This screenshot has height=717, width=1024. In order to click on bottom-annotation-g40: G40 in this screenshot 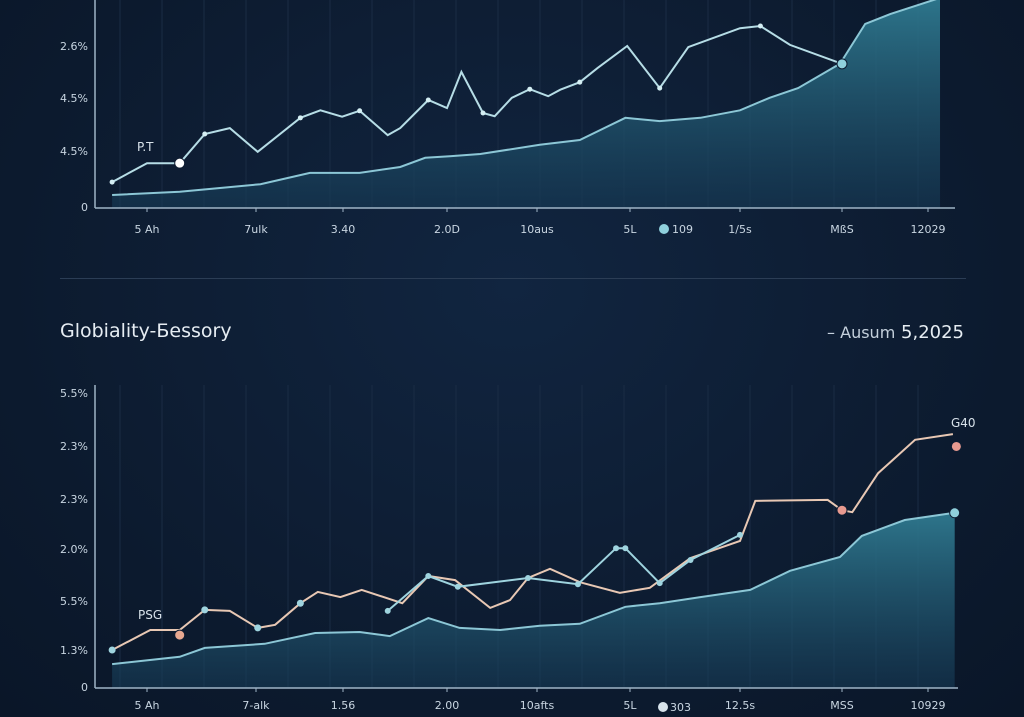, I will do `click(963, 423)`.